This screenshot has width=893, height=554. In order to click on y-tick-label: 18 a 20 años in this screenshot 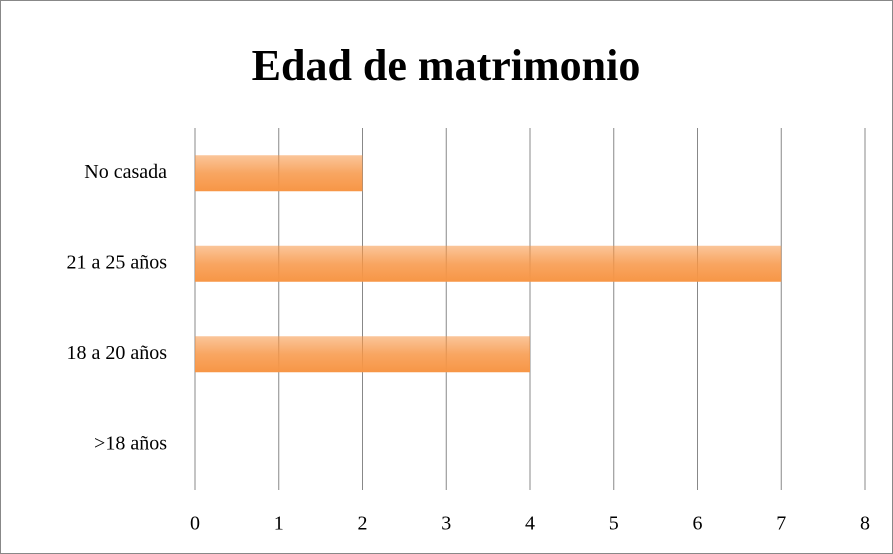, I will do `click(116, 353)`.